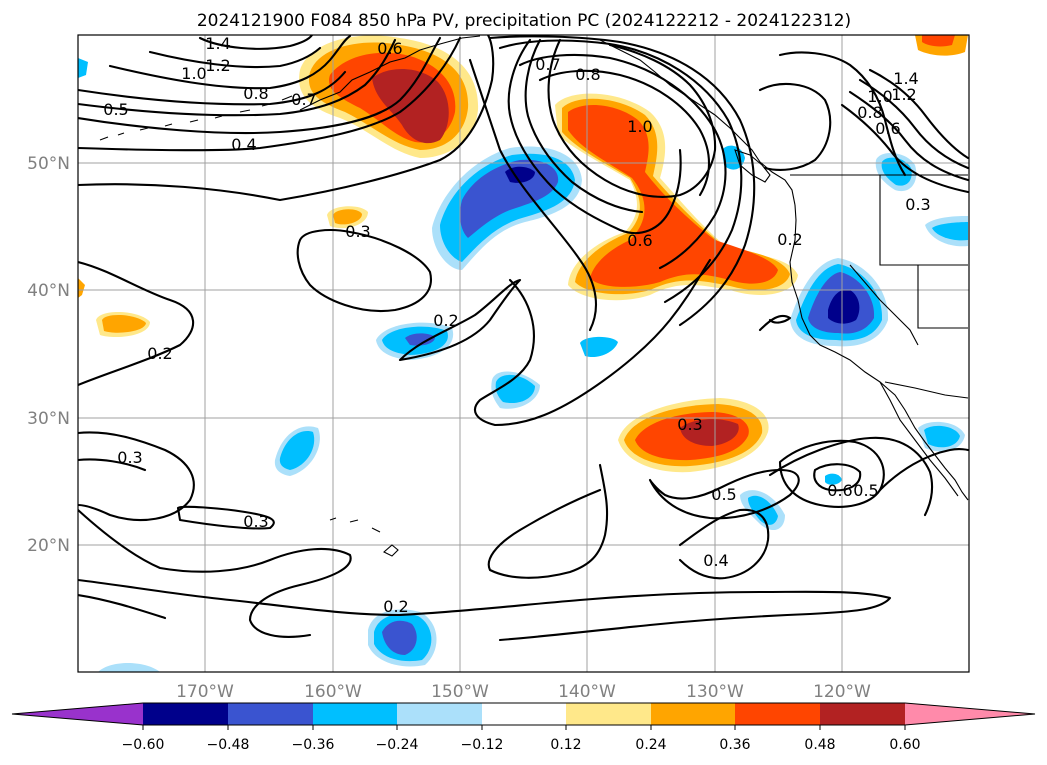 The height and width of the screenshot is (765, 1047). What do you see at coordinates (970, 714) in the screenshot?
I see `colorbar-extend-high` at bounding box center [970, 714].